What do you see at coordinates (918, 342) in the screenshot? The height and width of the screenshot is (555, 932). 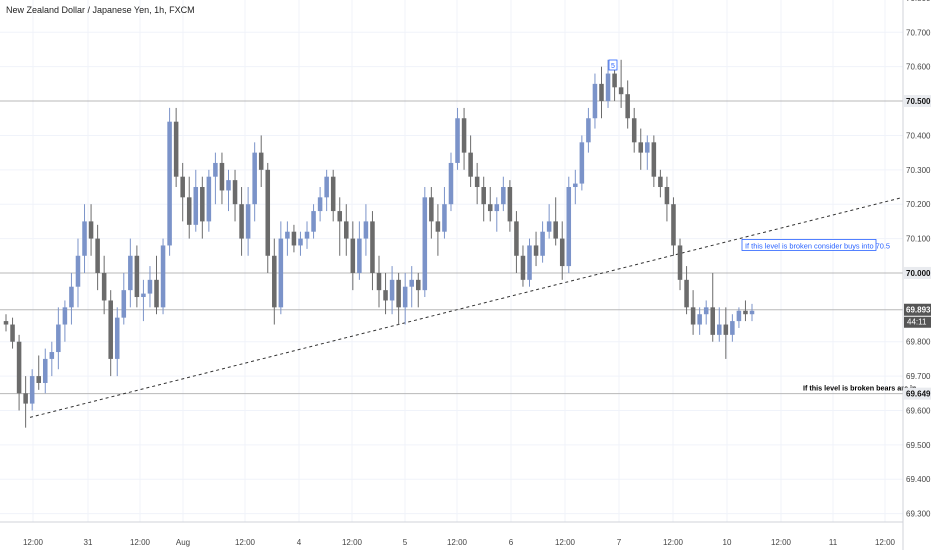 I see `y-tick-label: 69.800` at bounding box center [918, 342].